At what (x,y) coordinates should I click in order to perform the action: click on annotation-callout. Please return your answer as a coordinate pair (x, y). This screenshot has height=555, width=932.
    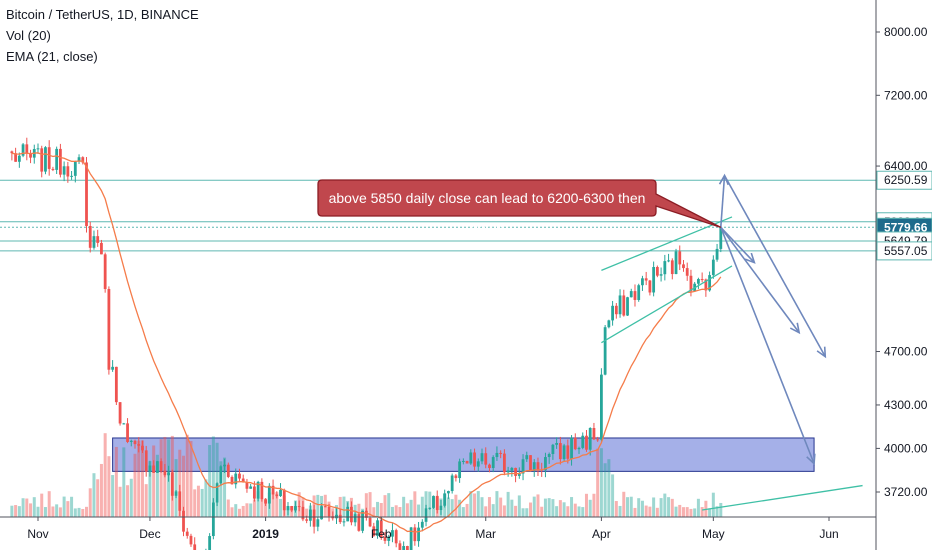
    Looking at the image, I should click on (519, 203).